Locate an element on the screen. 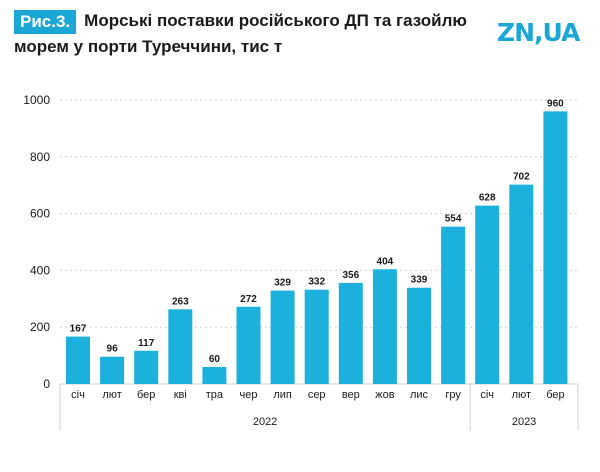 The height and width of the screenshot is (472, 600). data-label: 702 is located at coordinates (521, 177).